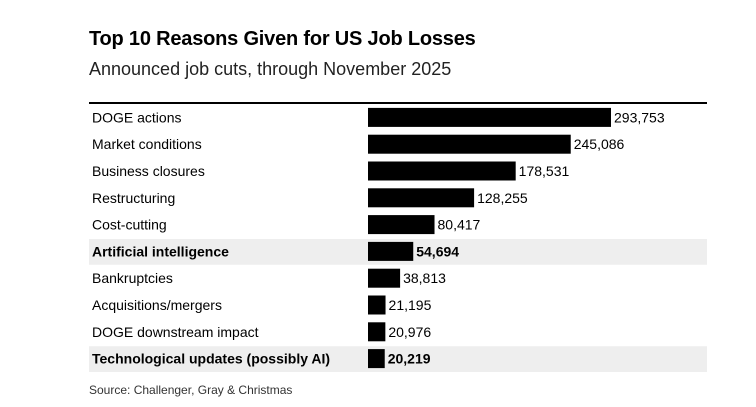 The image size is (756, 407). I want to click on category-label: DOGE actions, so click(136, 117).